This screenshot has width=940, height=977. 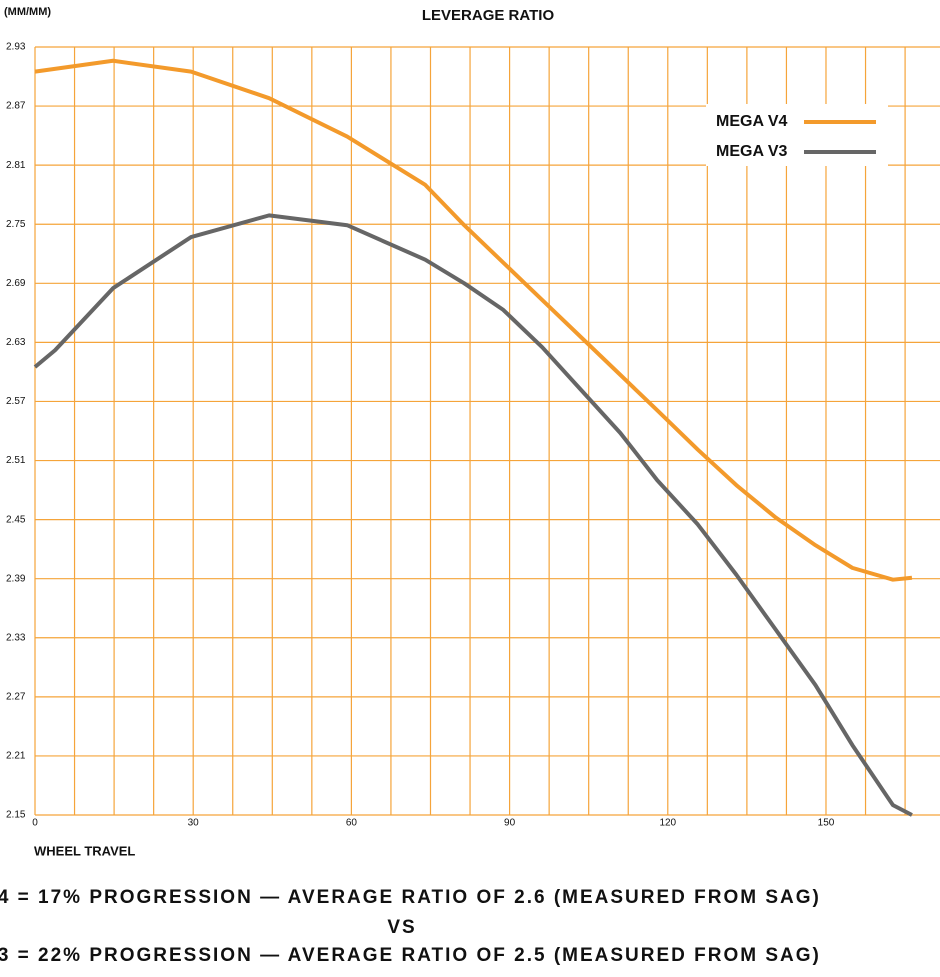 I want to click on note: VS, so click(x=401, y=927).